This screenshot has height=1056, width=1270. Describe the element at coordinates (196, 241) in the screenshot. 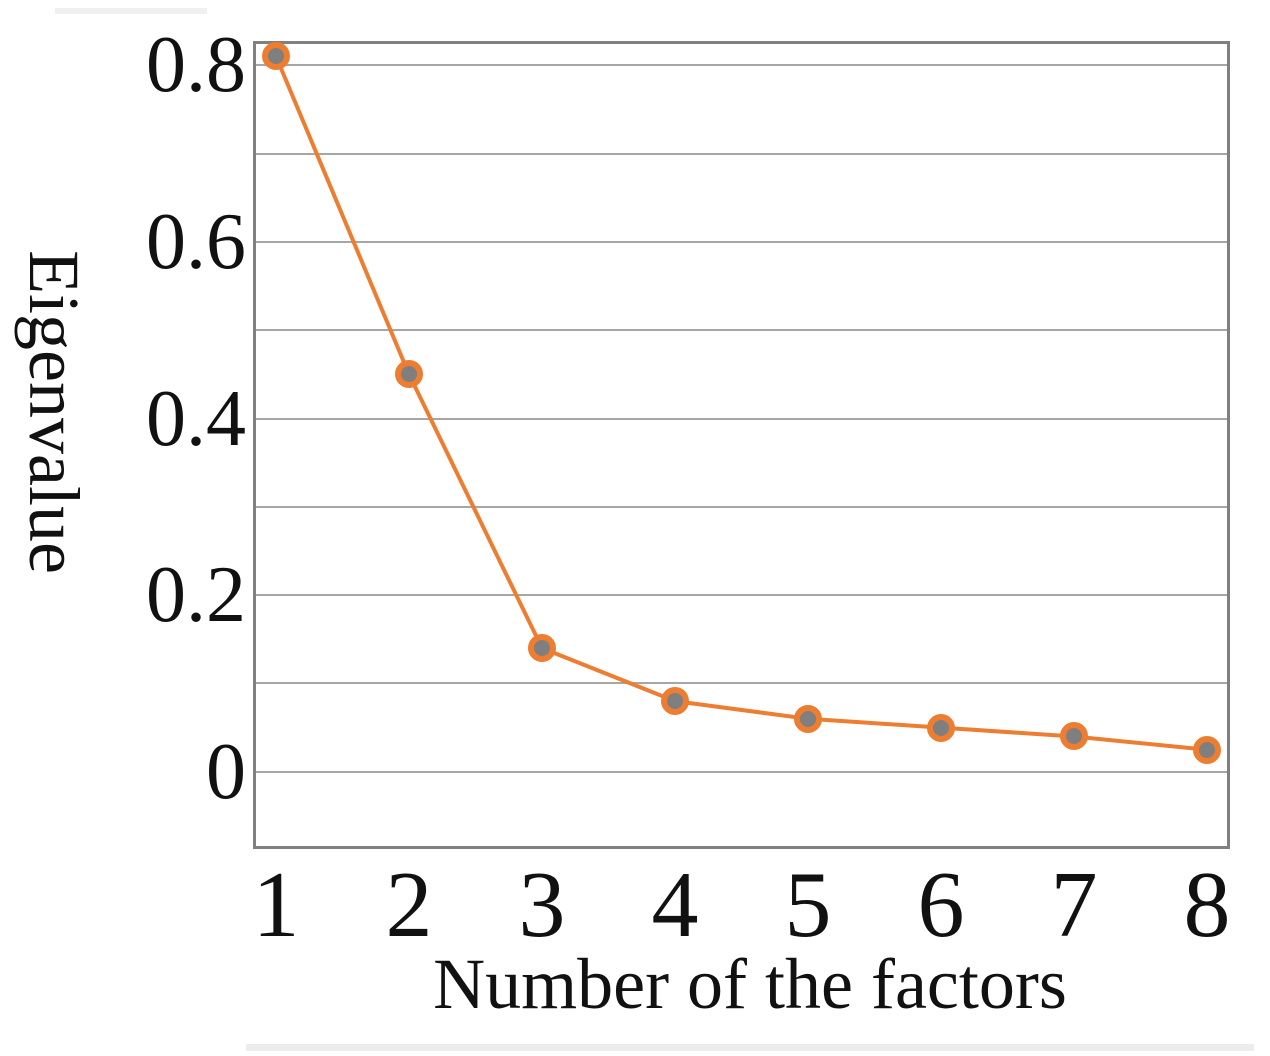

I see `y-tick-label: 0.6` at that location.